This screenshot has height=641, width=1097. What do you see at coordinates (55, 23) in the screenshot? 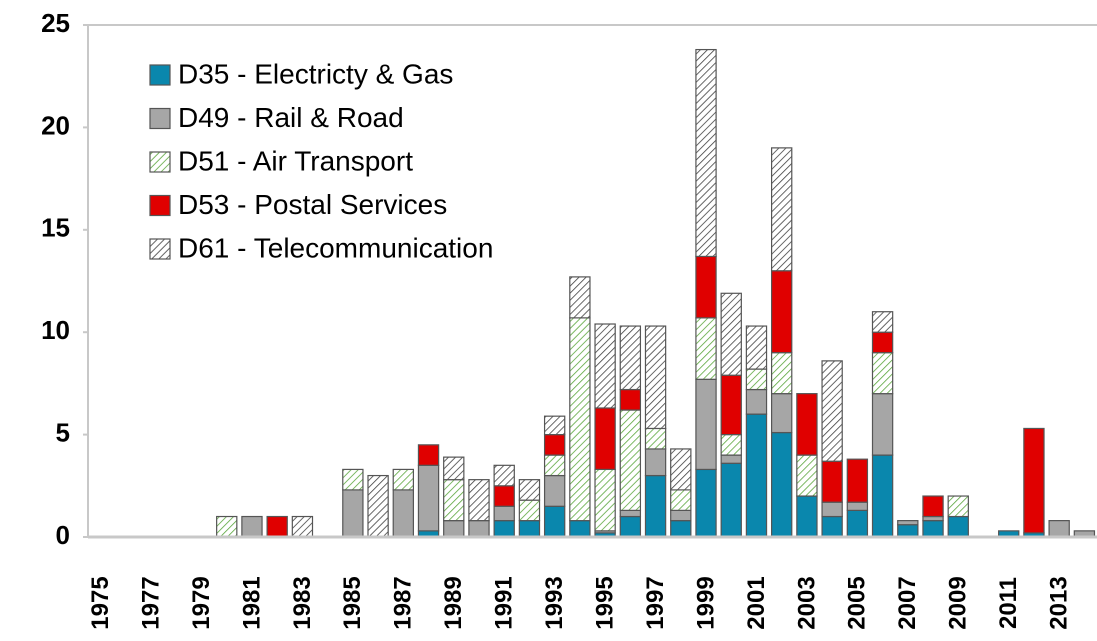
I see `y-tick-label: 25` at bounding box center [55, 23].